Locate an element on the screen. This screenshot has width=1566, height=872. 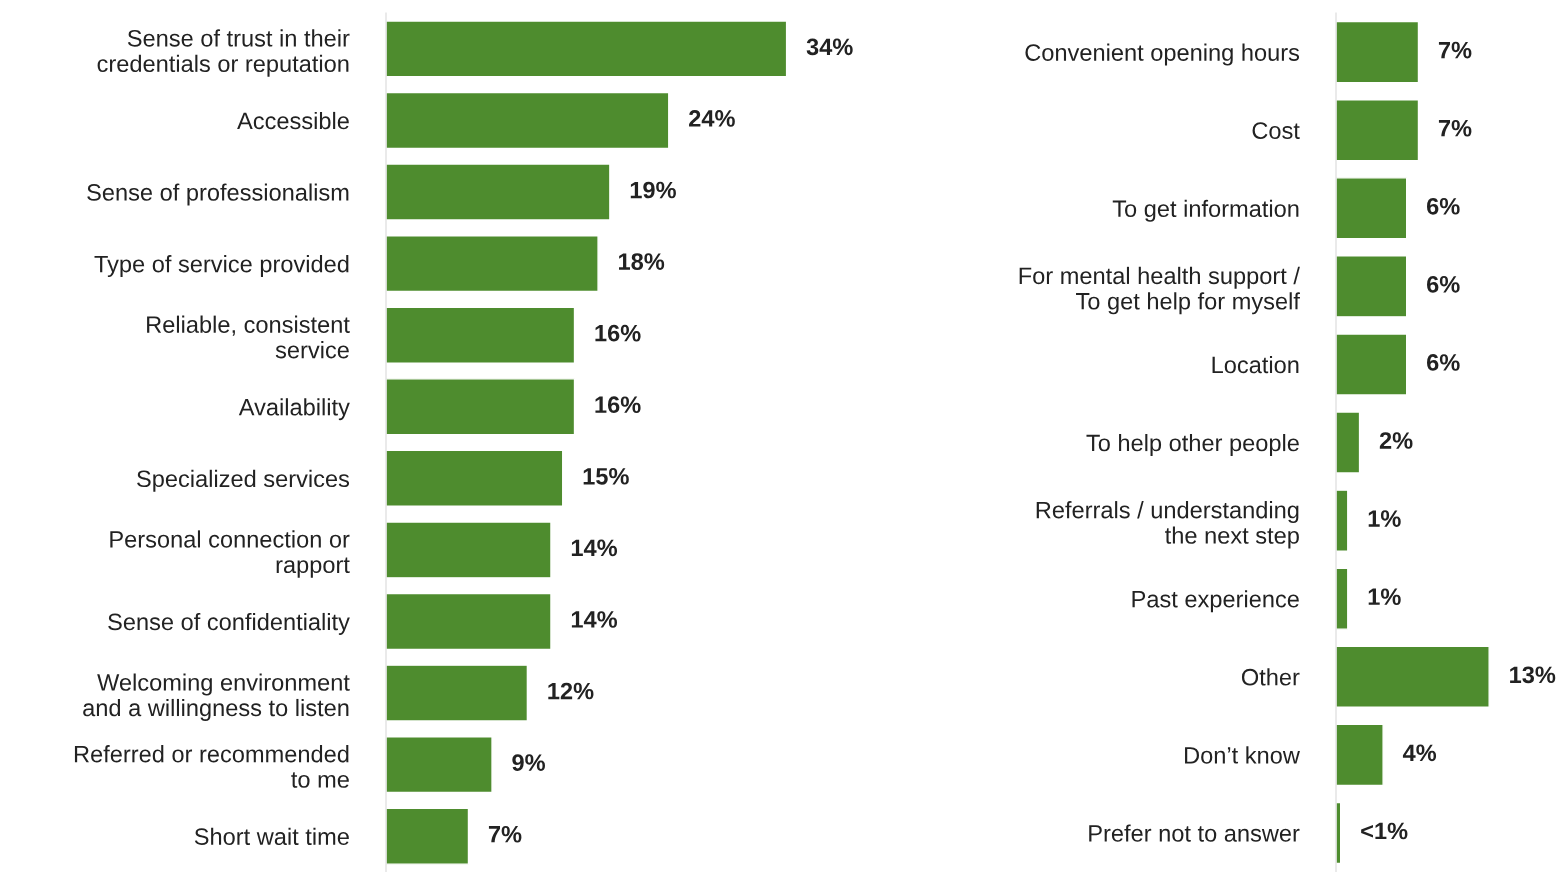
y-tick-label: Short wait time is located at coordinates (271, 836).